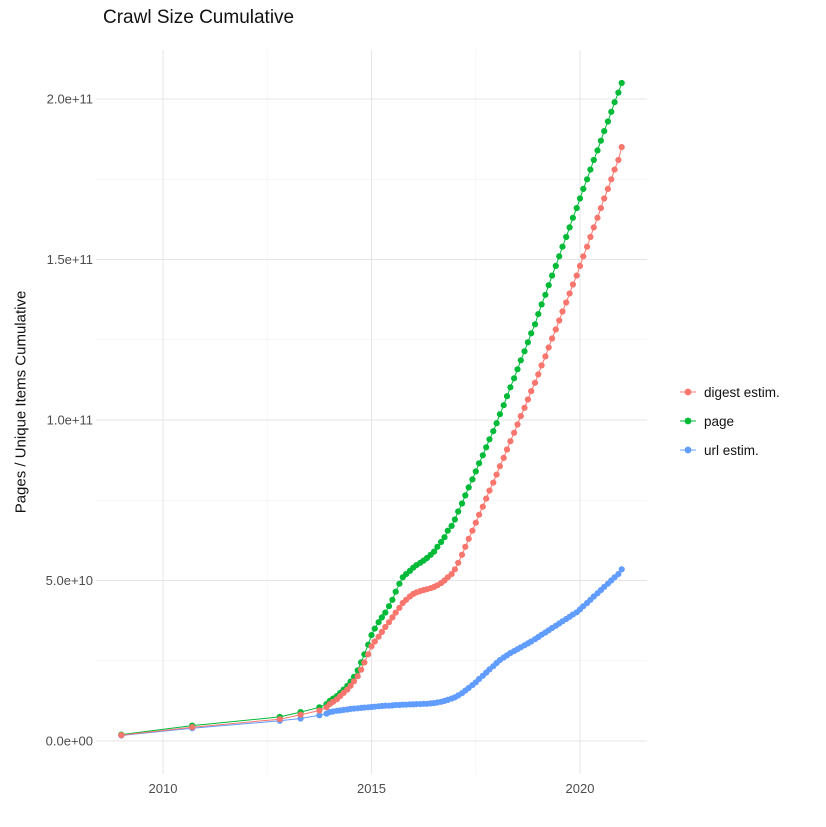 This screenshot has height=827, width=826. Describe the element at coordinates (69, 741) in the screenshot. I see `y-tick-label: 0.0e+00` at that location.